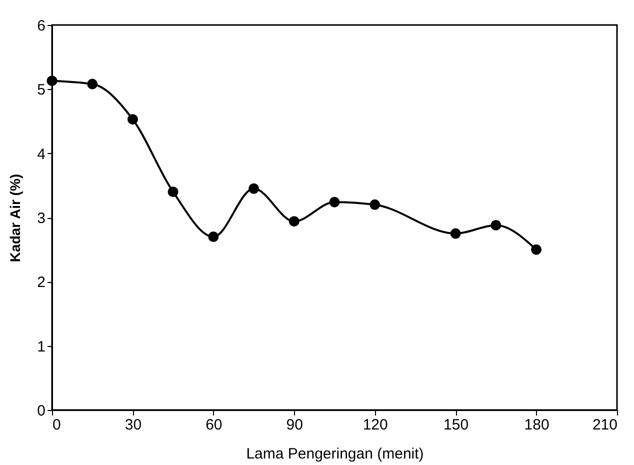 This screenshot has height=465, width=634. What do you see at coordinates (537, 425) in the screenshot?
I see `x-tick-label: 180` at bounding box center [537, 425].